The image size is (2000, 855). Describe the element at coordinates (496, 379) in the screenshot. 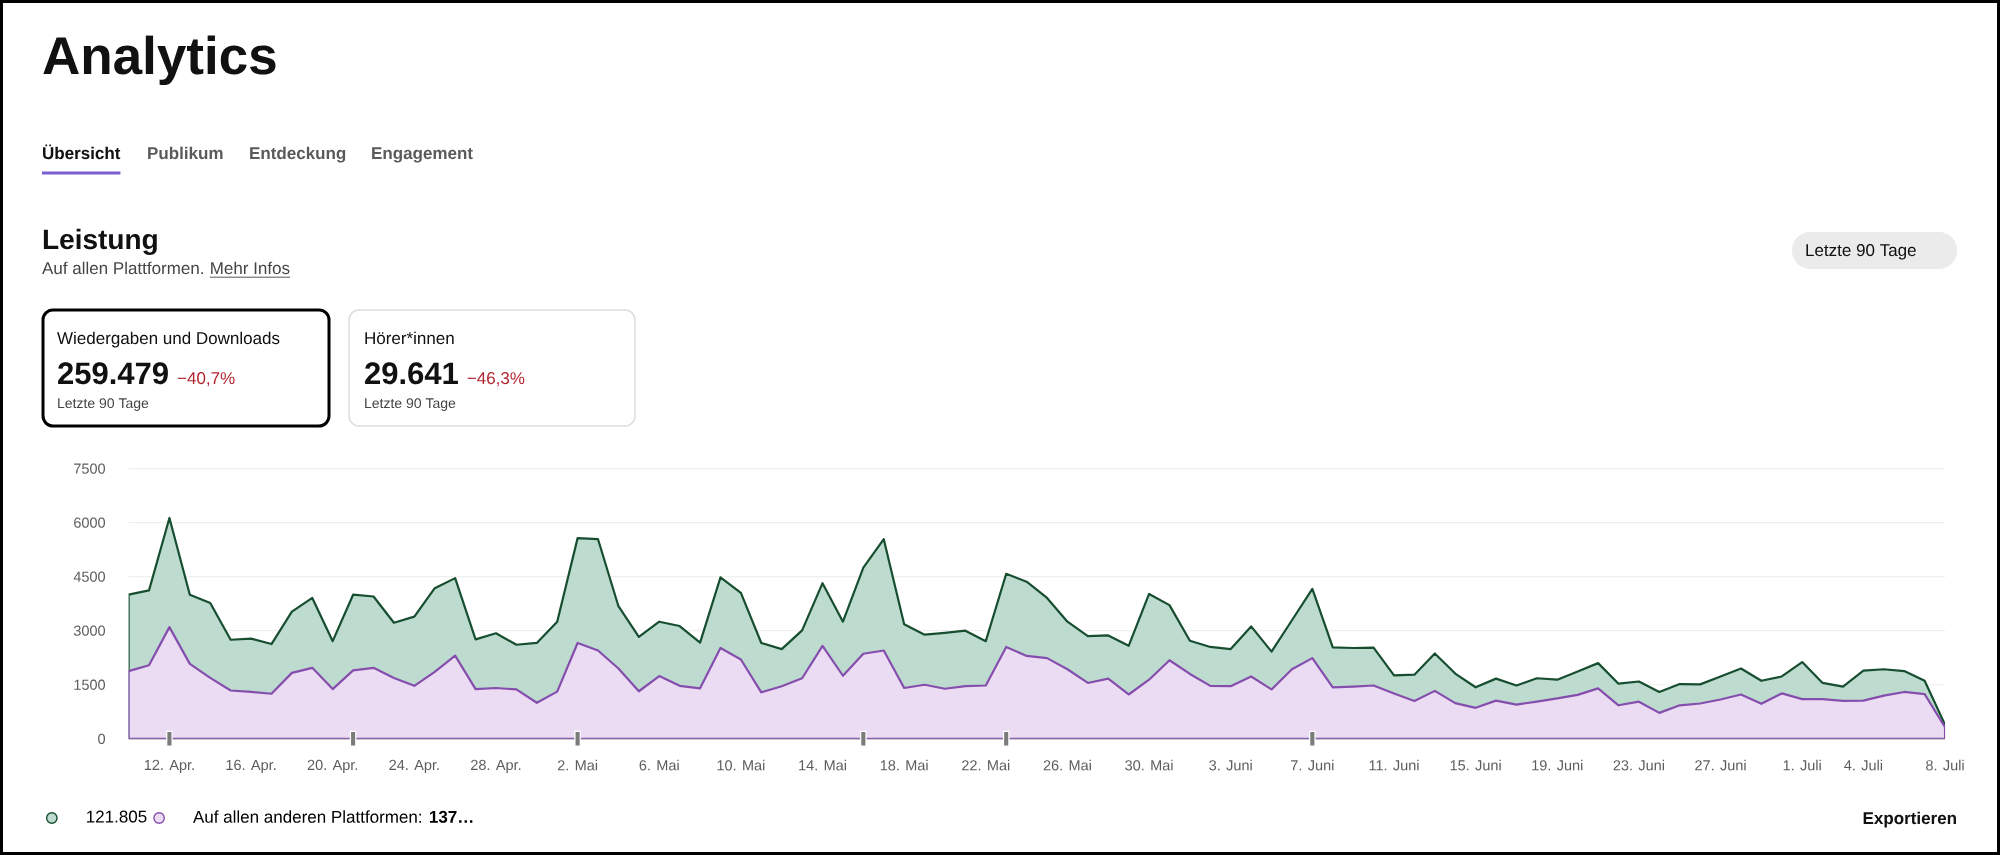

I see `text: −46,3%` at that location.